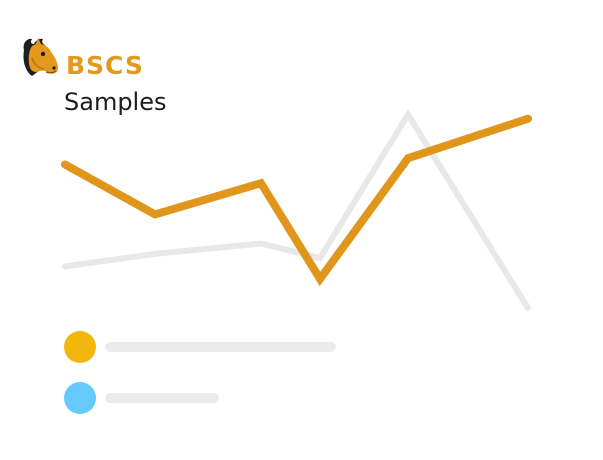  Describe the element at coordinates (80, 398) in the screenshot. I see `legend-blue-dot-icon` at that location.